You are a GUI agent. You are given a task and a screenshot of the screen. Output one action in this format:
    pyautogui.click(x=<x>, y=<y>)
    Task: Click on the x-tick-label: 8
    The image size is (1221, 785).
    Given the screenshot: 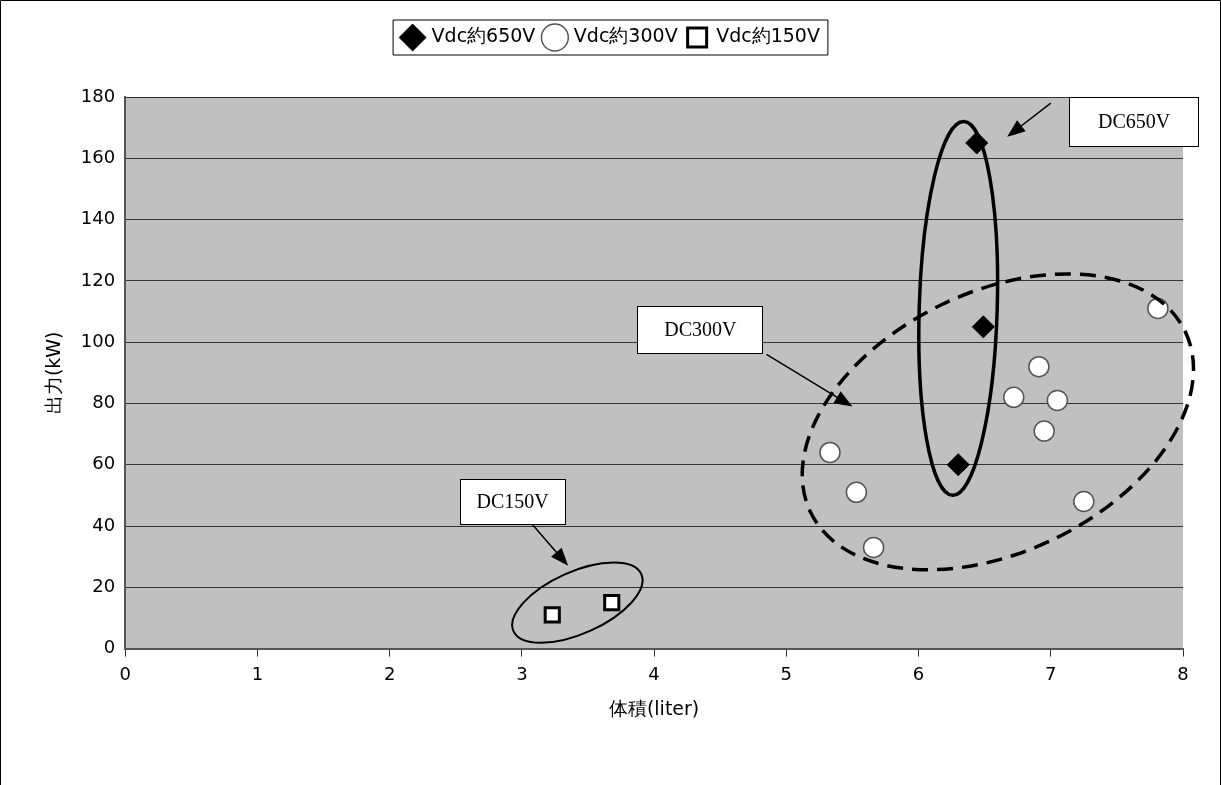 What is the action you would take?
    pyautogui.click(x=1183, y=674)
    